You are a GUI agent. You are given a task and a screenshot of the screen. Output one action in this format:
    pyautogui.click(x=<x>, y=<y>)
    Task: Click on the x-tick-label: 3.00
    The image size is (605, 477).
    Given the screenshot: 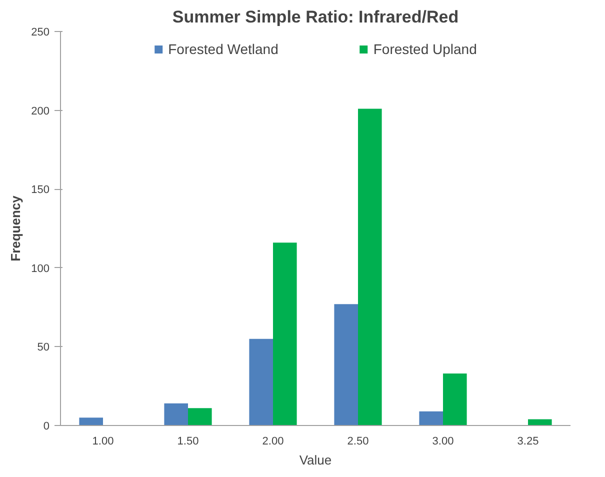 What is the action you would take?
    pyautogui.click(x=443, y=442)
    